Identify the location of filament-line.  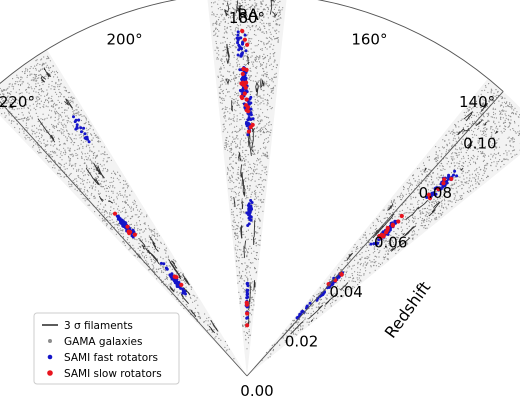
(46, 130).